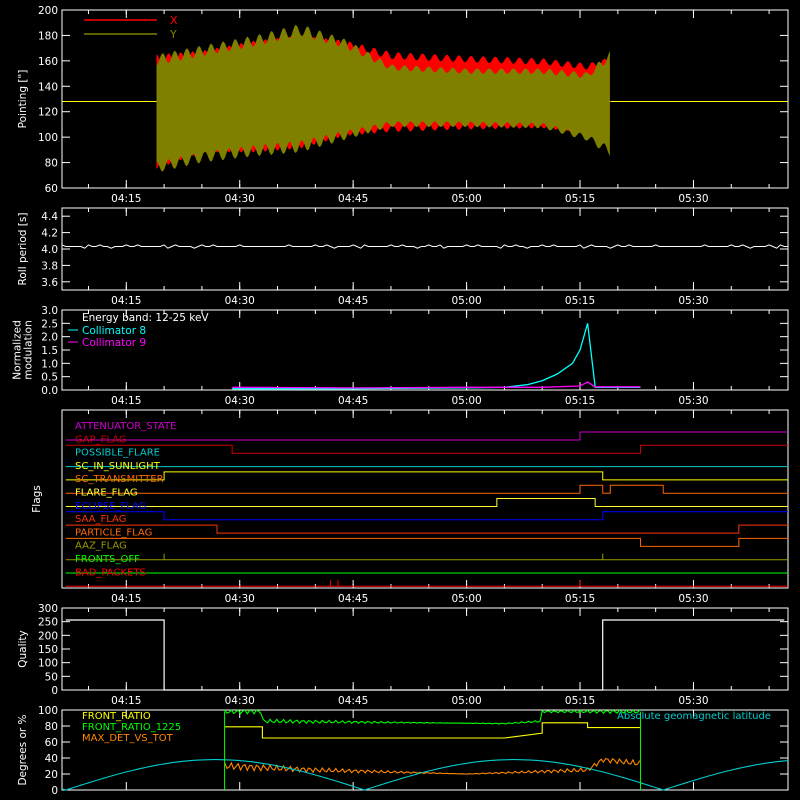 The image size is (800, 800). What do you see at coordinates (426, 476) in the screenshot?
I see `flag-trace-sc_in_sunlight` at bounding box center [426, 476].